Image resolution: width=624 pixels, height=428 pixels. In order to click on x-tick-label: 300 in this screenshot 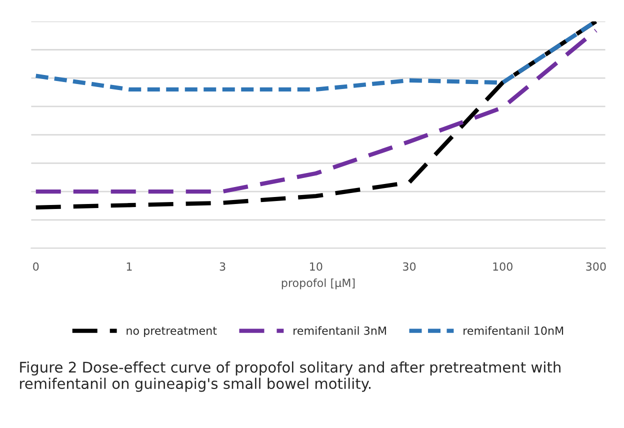, I will do `click(596, 266)`.